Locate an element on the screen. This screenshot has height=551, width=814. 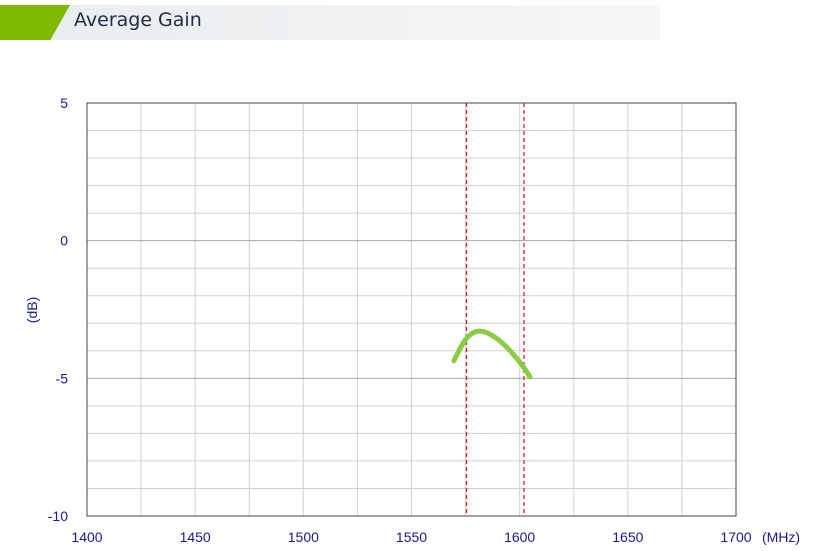
y-tick-label: -5 is located at coordinates (62, 378).